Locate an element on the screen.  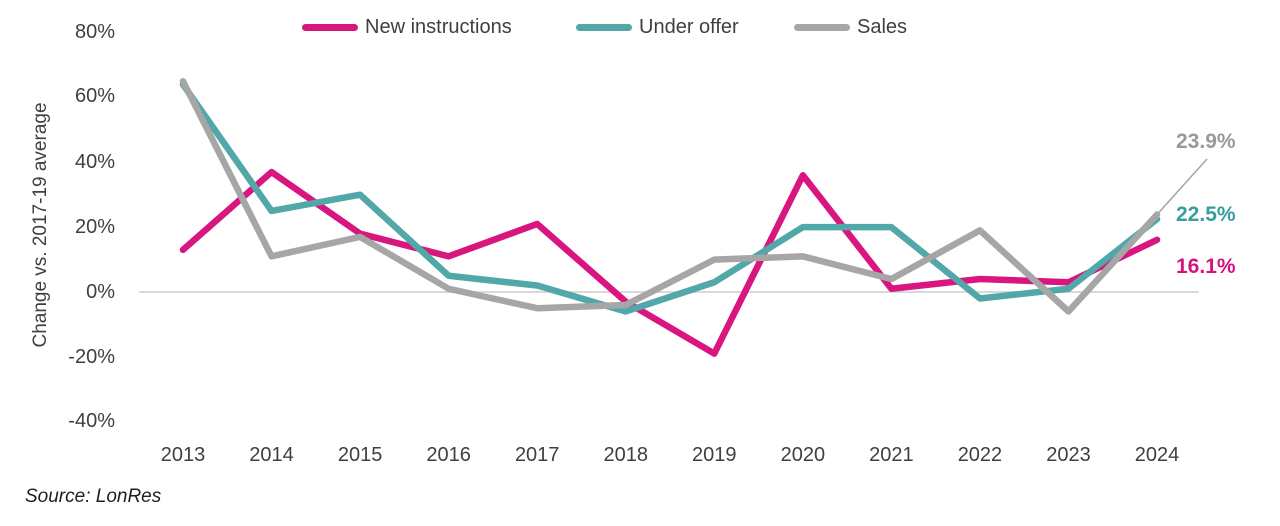
x-tick-label: 2019 is located at coordinates (714, 455).